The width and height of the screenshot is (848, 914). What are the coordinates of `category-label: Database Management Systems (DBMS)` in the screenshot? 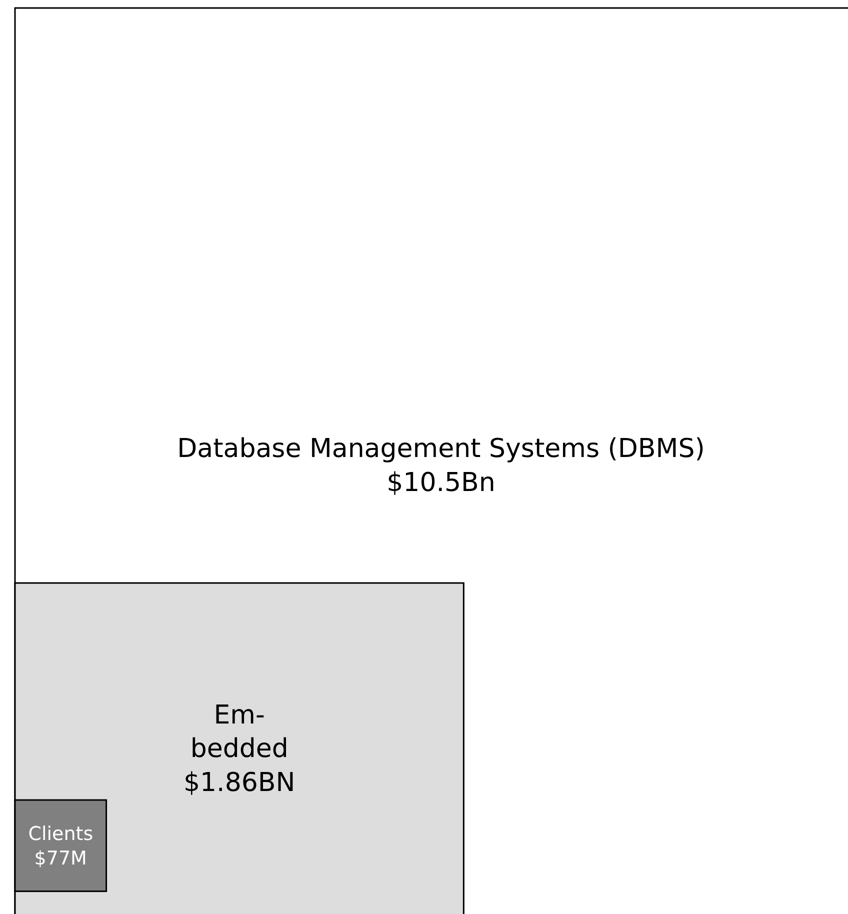 It's located at (441, 449).